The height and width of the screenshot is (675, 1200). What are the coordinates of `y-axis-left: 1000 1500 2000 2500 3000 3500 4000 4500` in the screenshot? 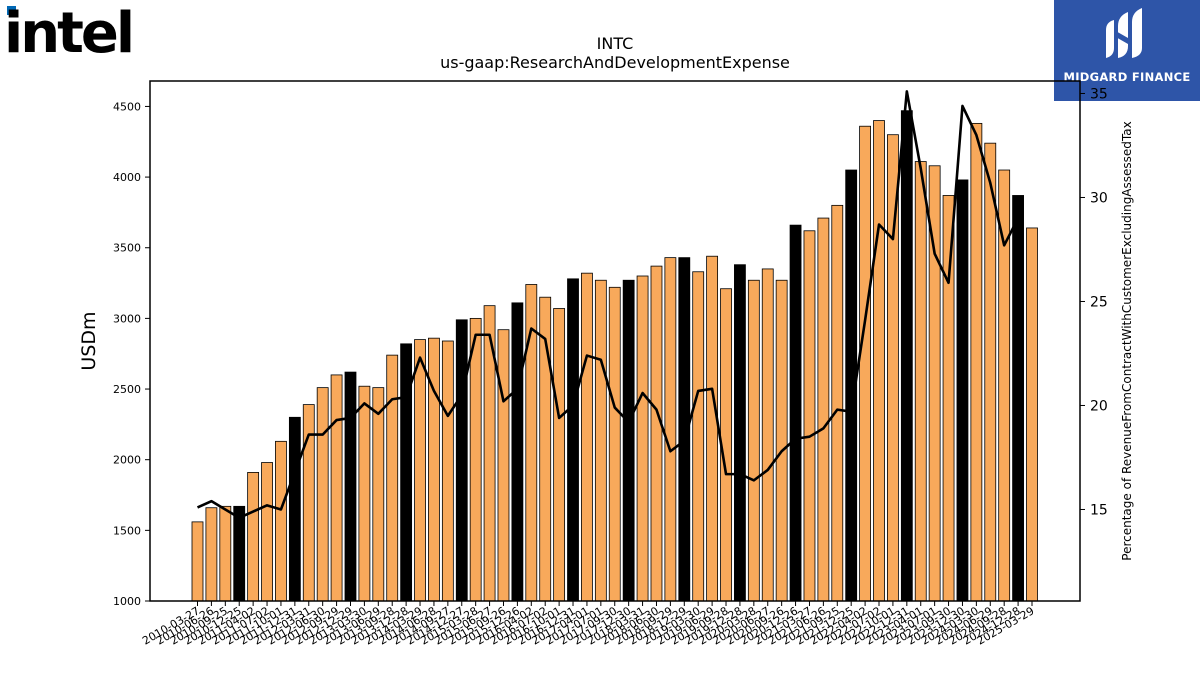 It's located at (131, 354).